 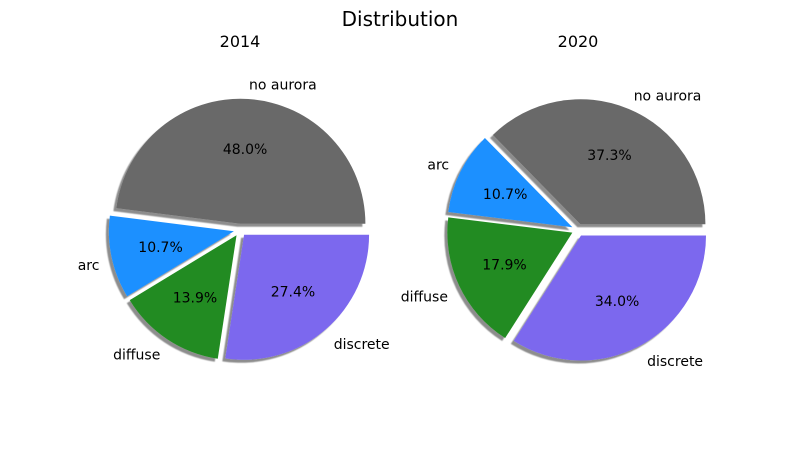 What do you see at coordinates (362, 345) in the screenshot?
I see `category-label-2014-discrete: discrete` at bounding box center [362, 345].